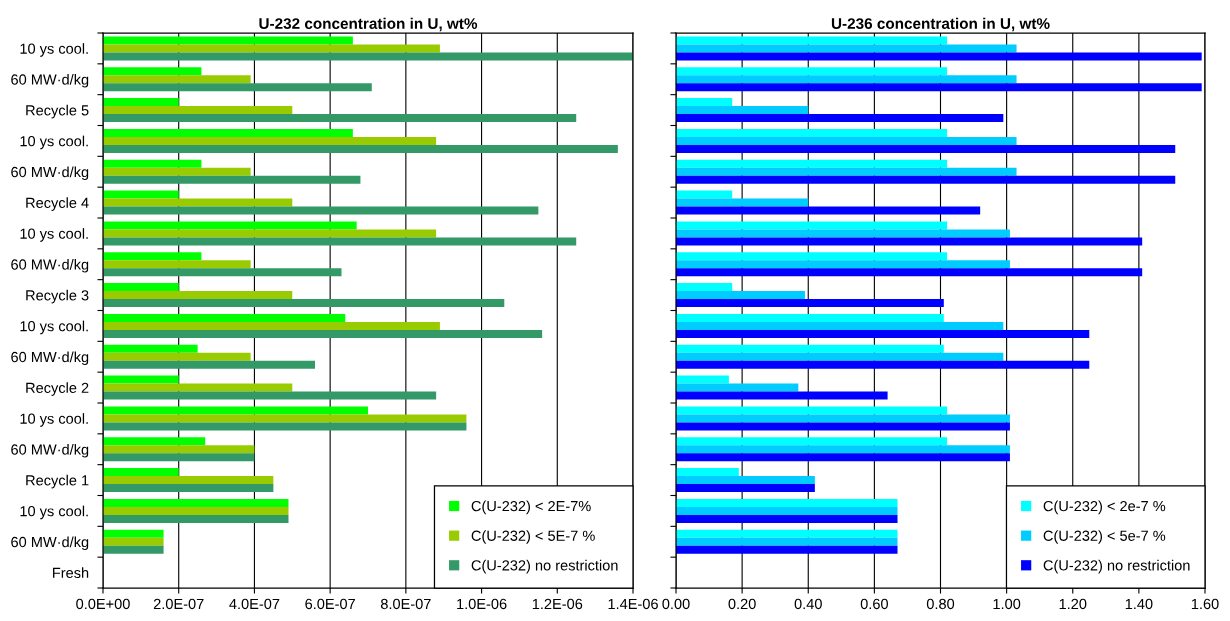 This screenshot has width=1230, height=621. What do you see at coordinates (940, 604) in the screenshot?
I see `x-tick-label: 0.80` at bounding box center [940, 604].